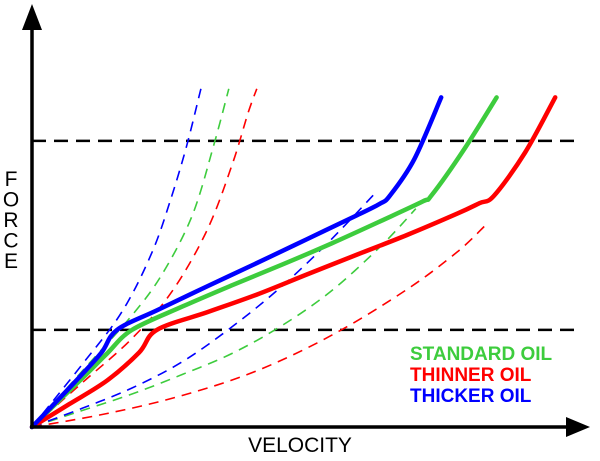 The image size is (600, 461). I want to click on y-axis-label-letter: E, so click(11, 261).